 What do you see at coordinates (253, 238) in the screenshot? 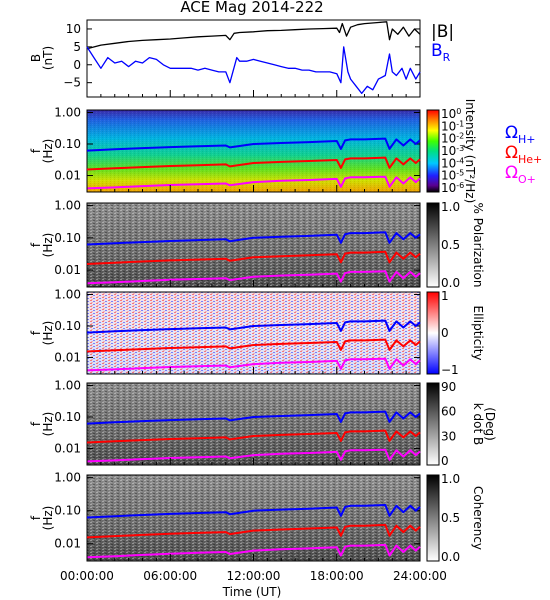
I see `polarization-gyro-hplus` at bounding box center [253, 238].